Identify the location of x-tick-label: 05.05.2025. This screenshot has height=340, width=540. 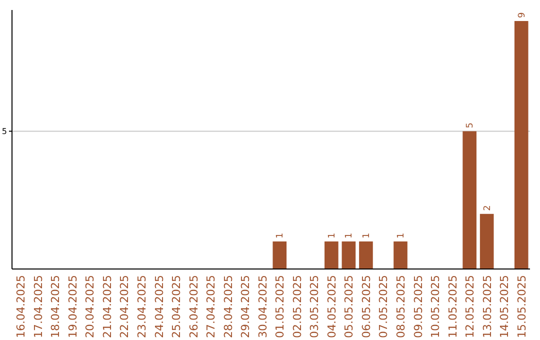
(349, 306).